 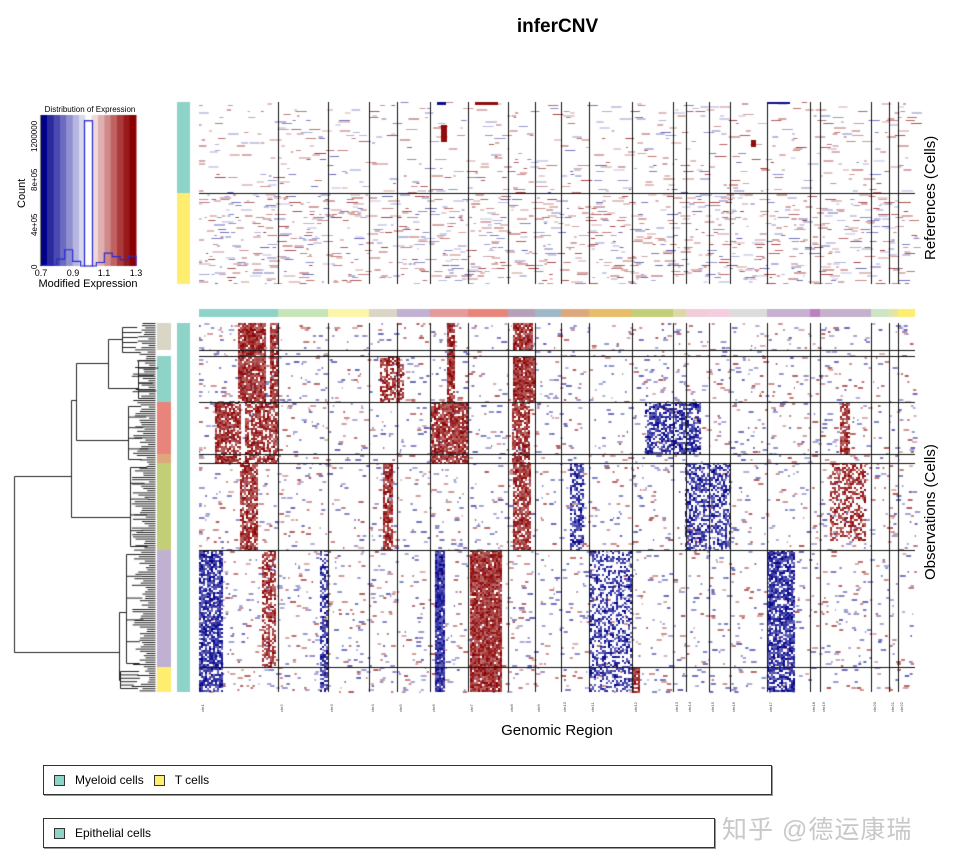 I want to click on legend-label: T cells, so click(x=192, y=780).